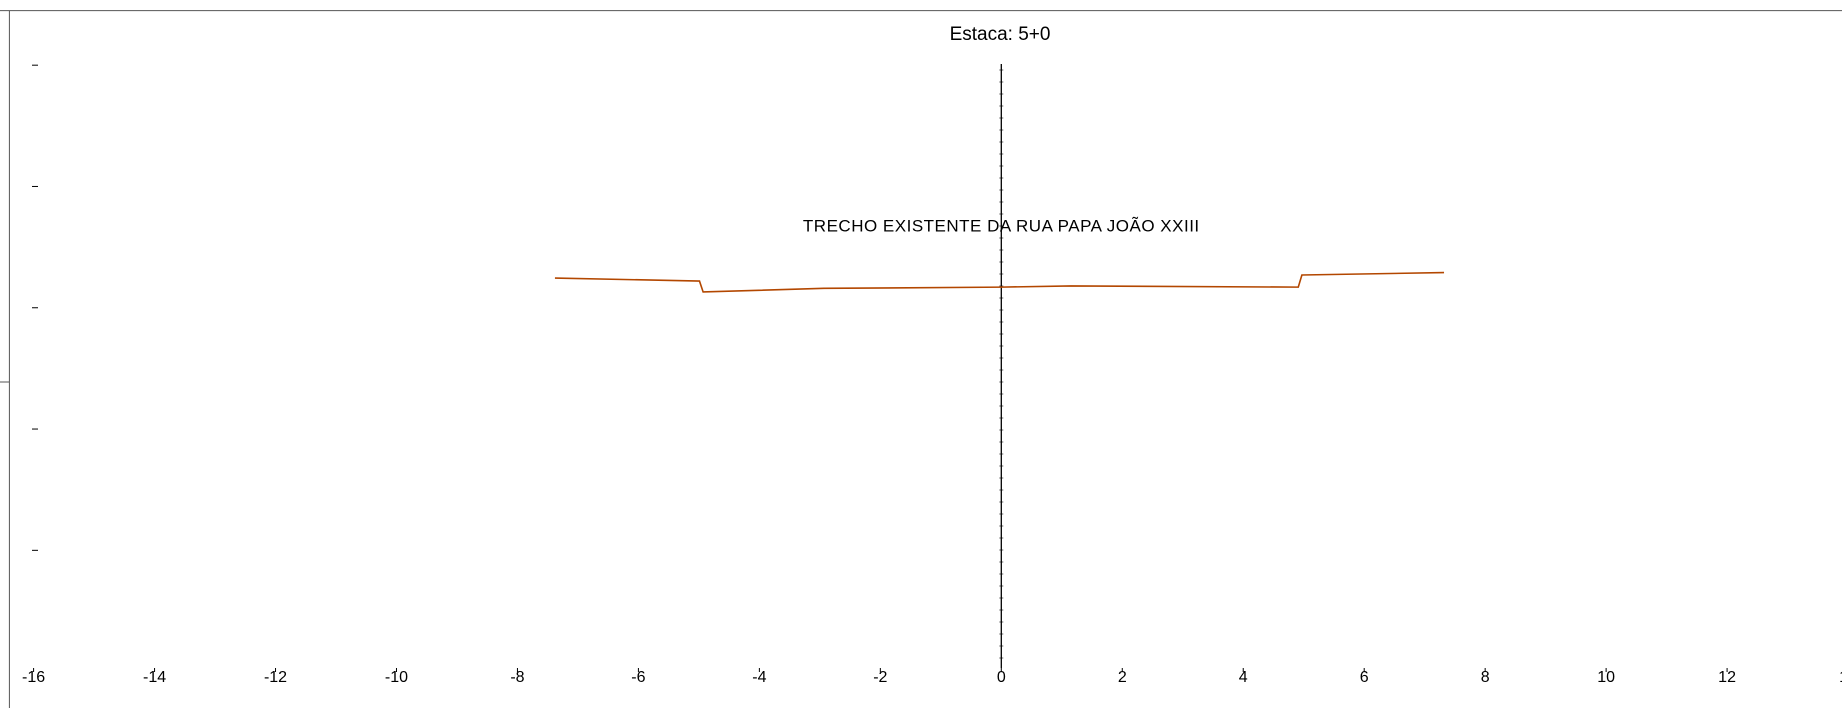 The height and width of the screenshot is (708, 1842). What do you see at coordinates (1364, 677) in the screenshot?
I see `x-tick-label: 6` at bounding box center [1364, 677].